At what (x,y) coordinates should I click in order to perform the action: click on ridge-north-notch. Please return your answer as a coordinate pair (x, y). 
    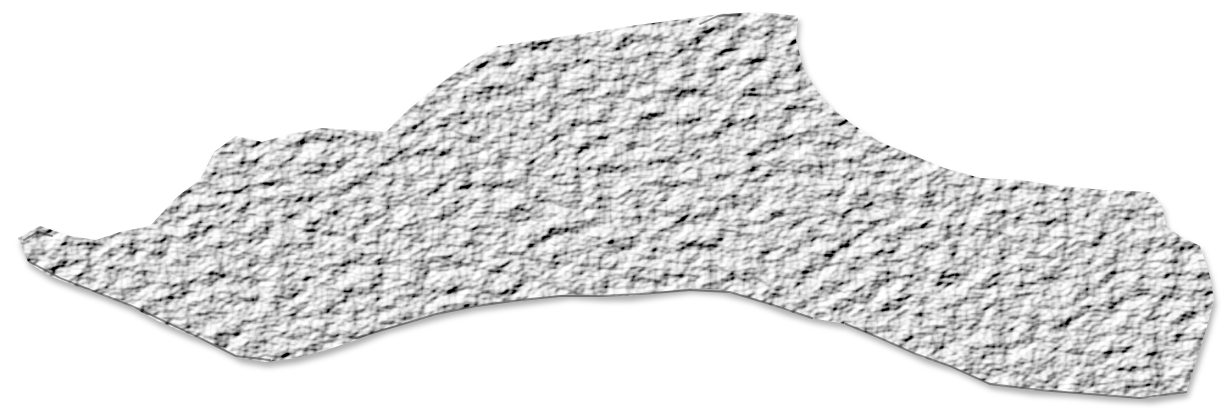
    Looking at the image, I should click on (720, 19).